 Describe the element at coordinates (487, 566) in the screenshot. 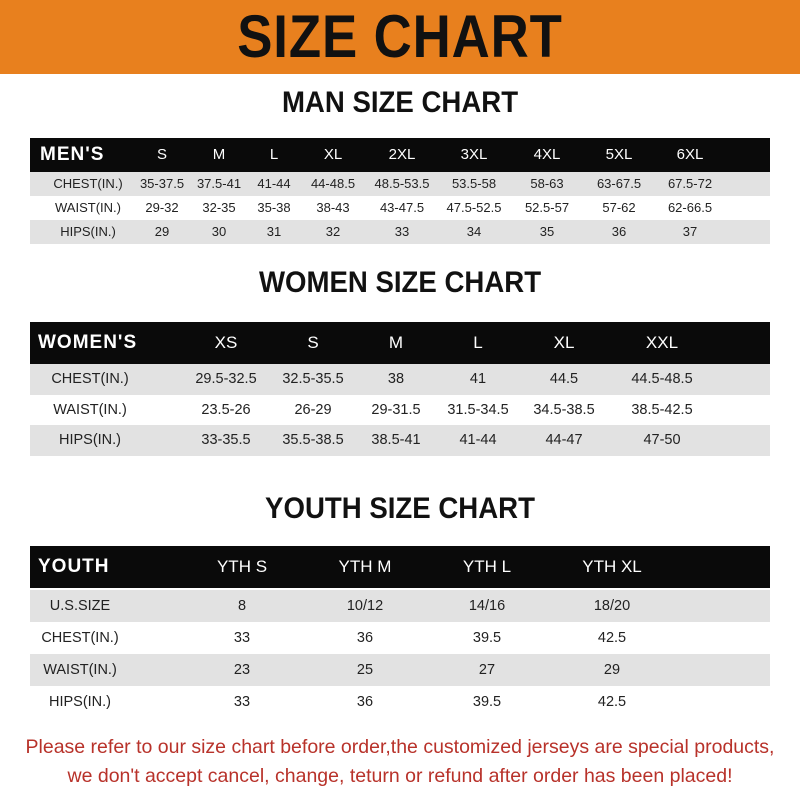

I see `size-column-header: YTH L` at that location.